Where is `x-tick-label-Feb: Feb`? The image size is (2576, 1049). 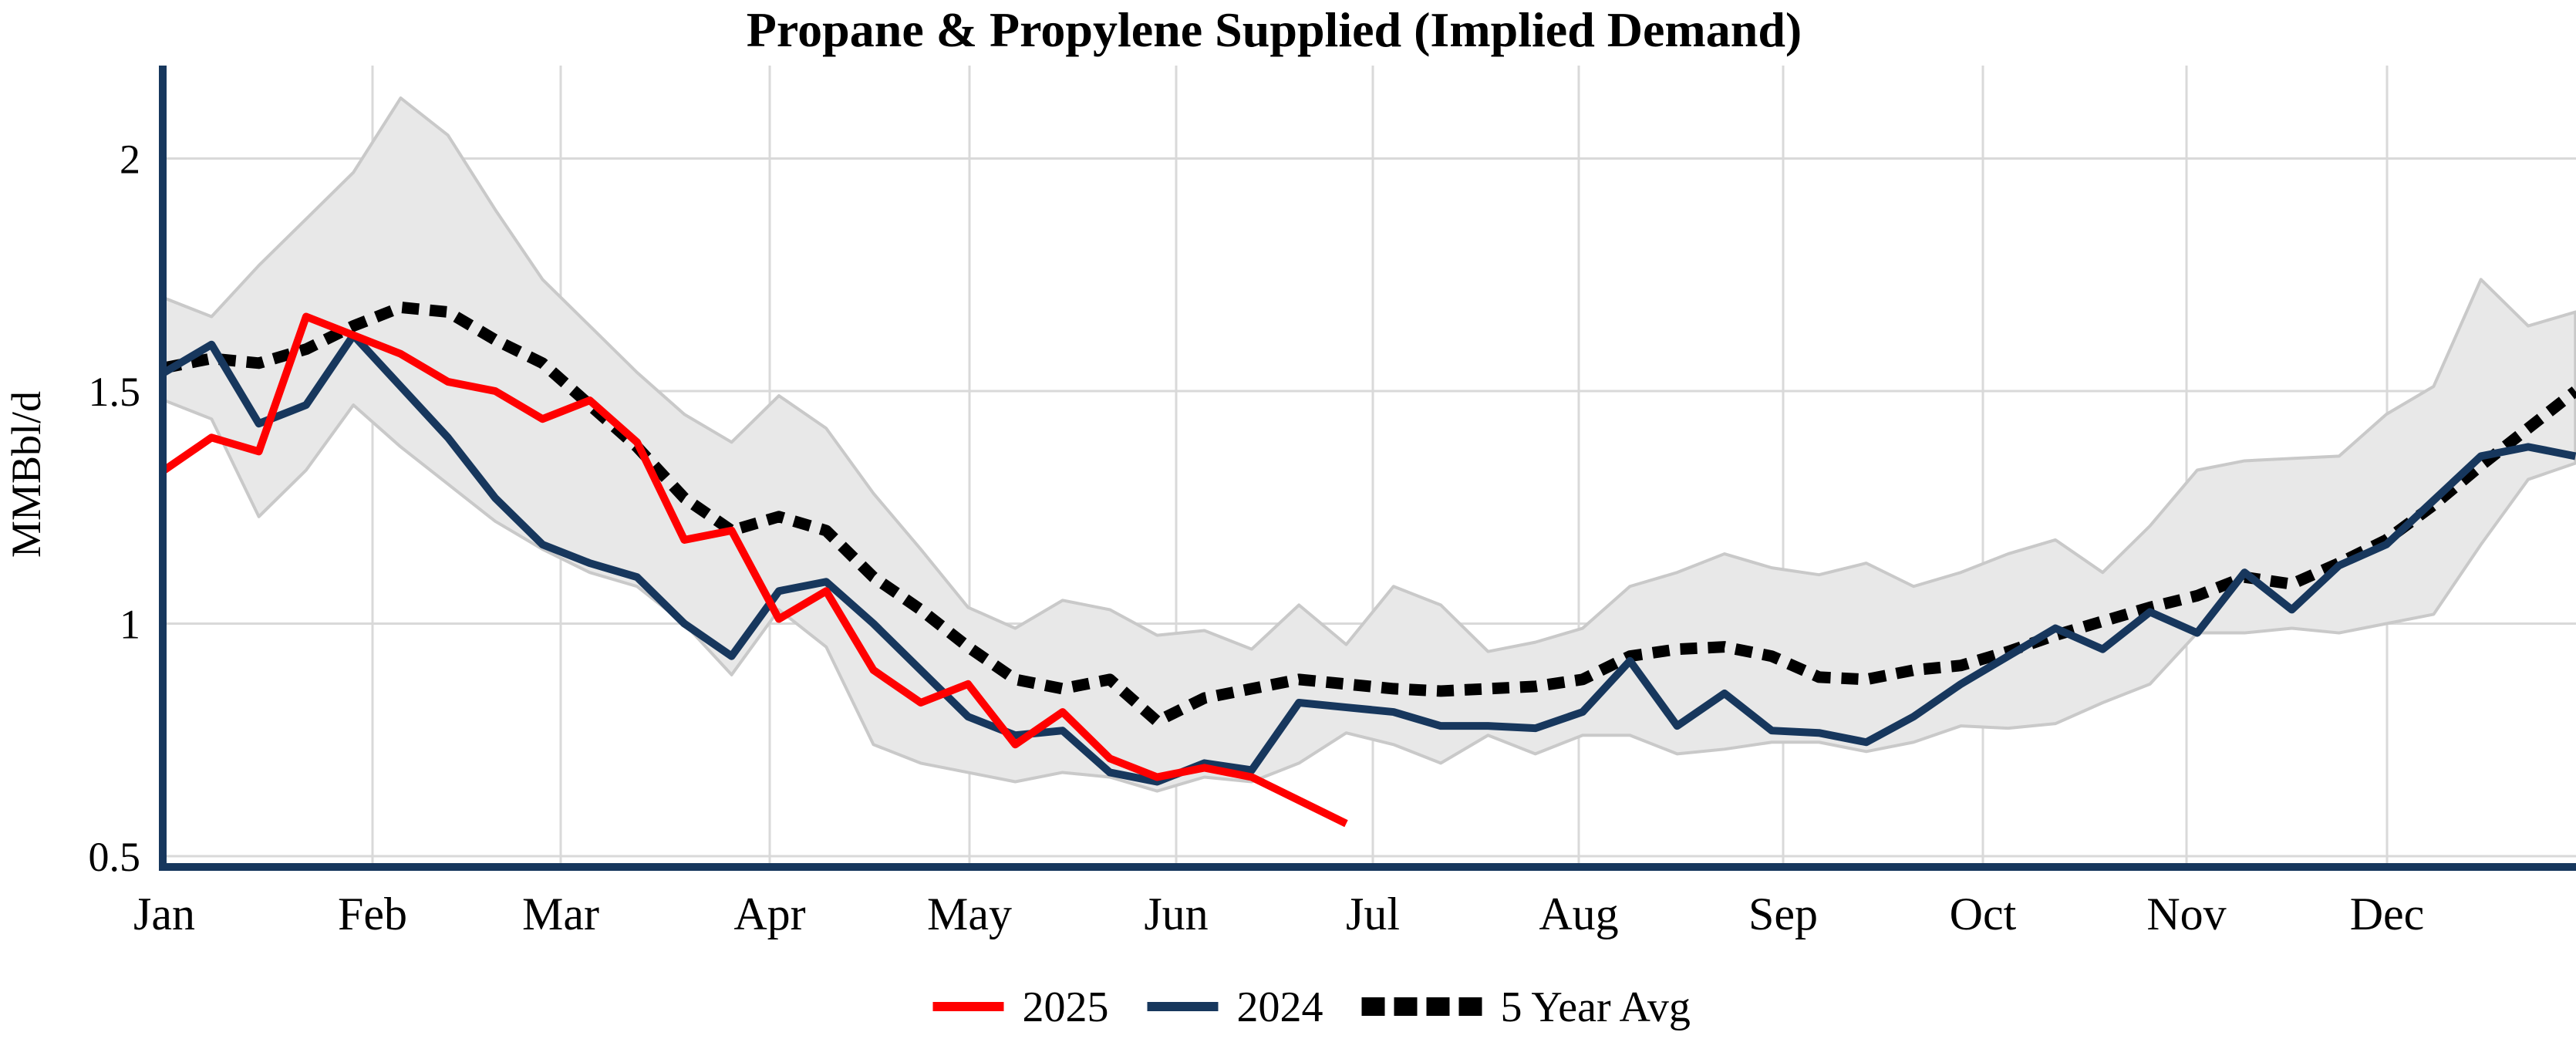 x-tick-label-Feb: Feb is located at coordinates (372, 914).